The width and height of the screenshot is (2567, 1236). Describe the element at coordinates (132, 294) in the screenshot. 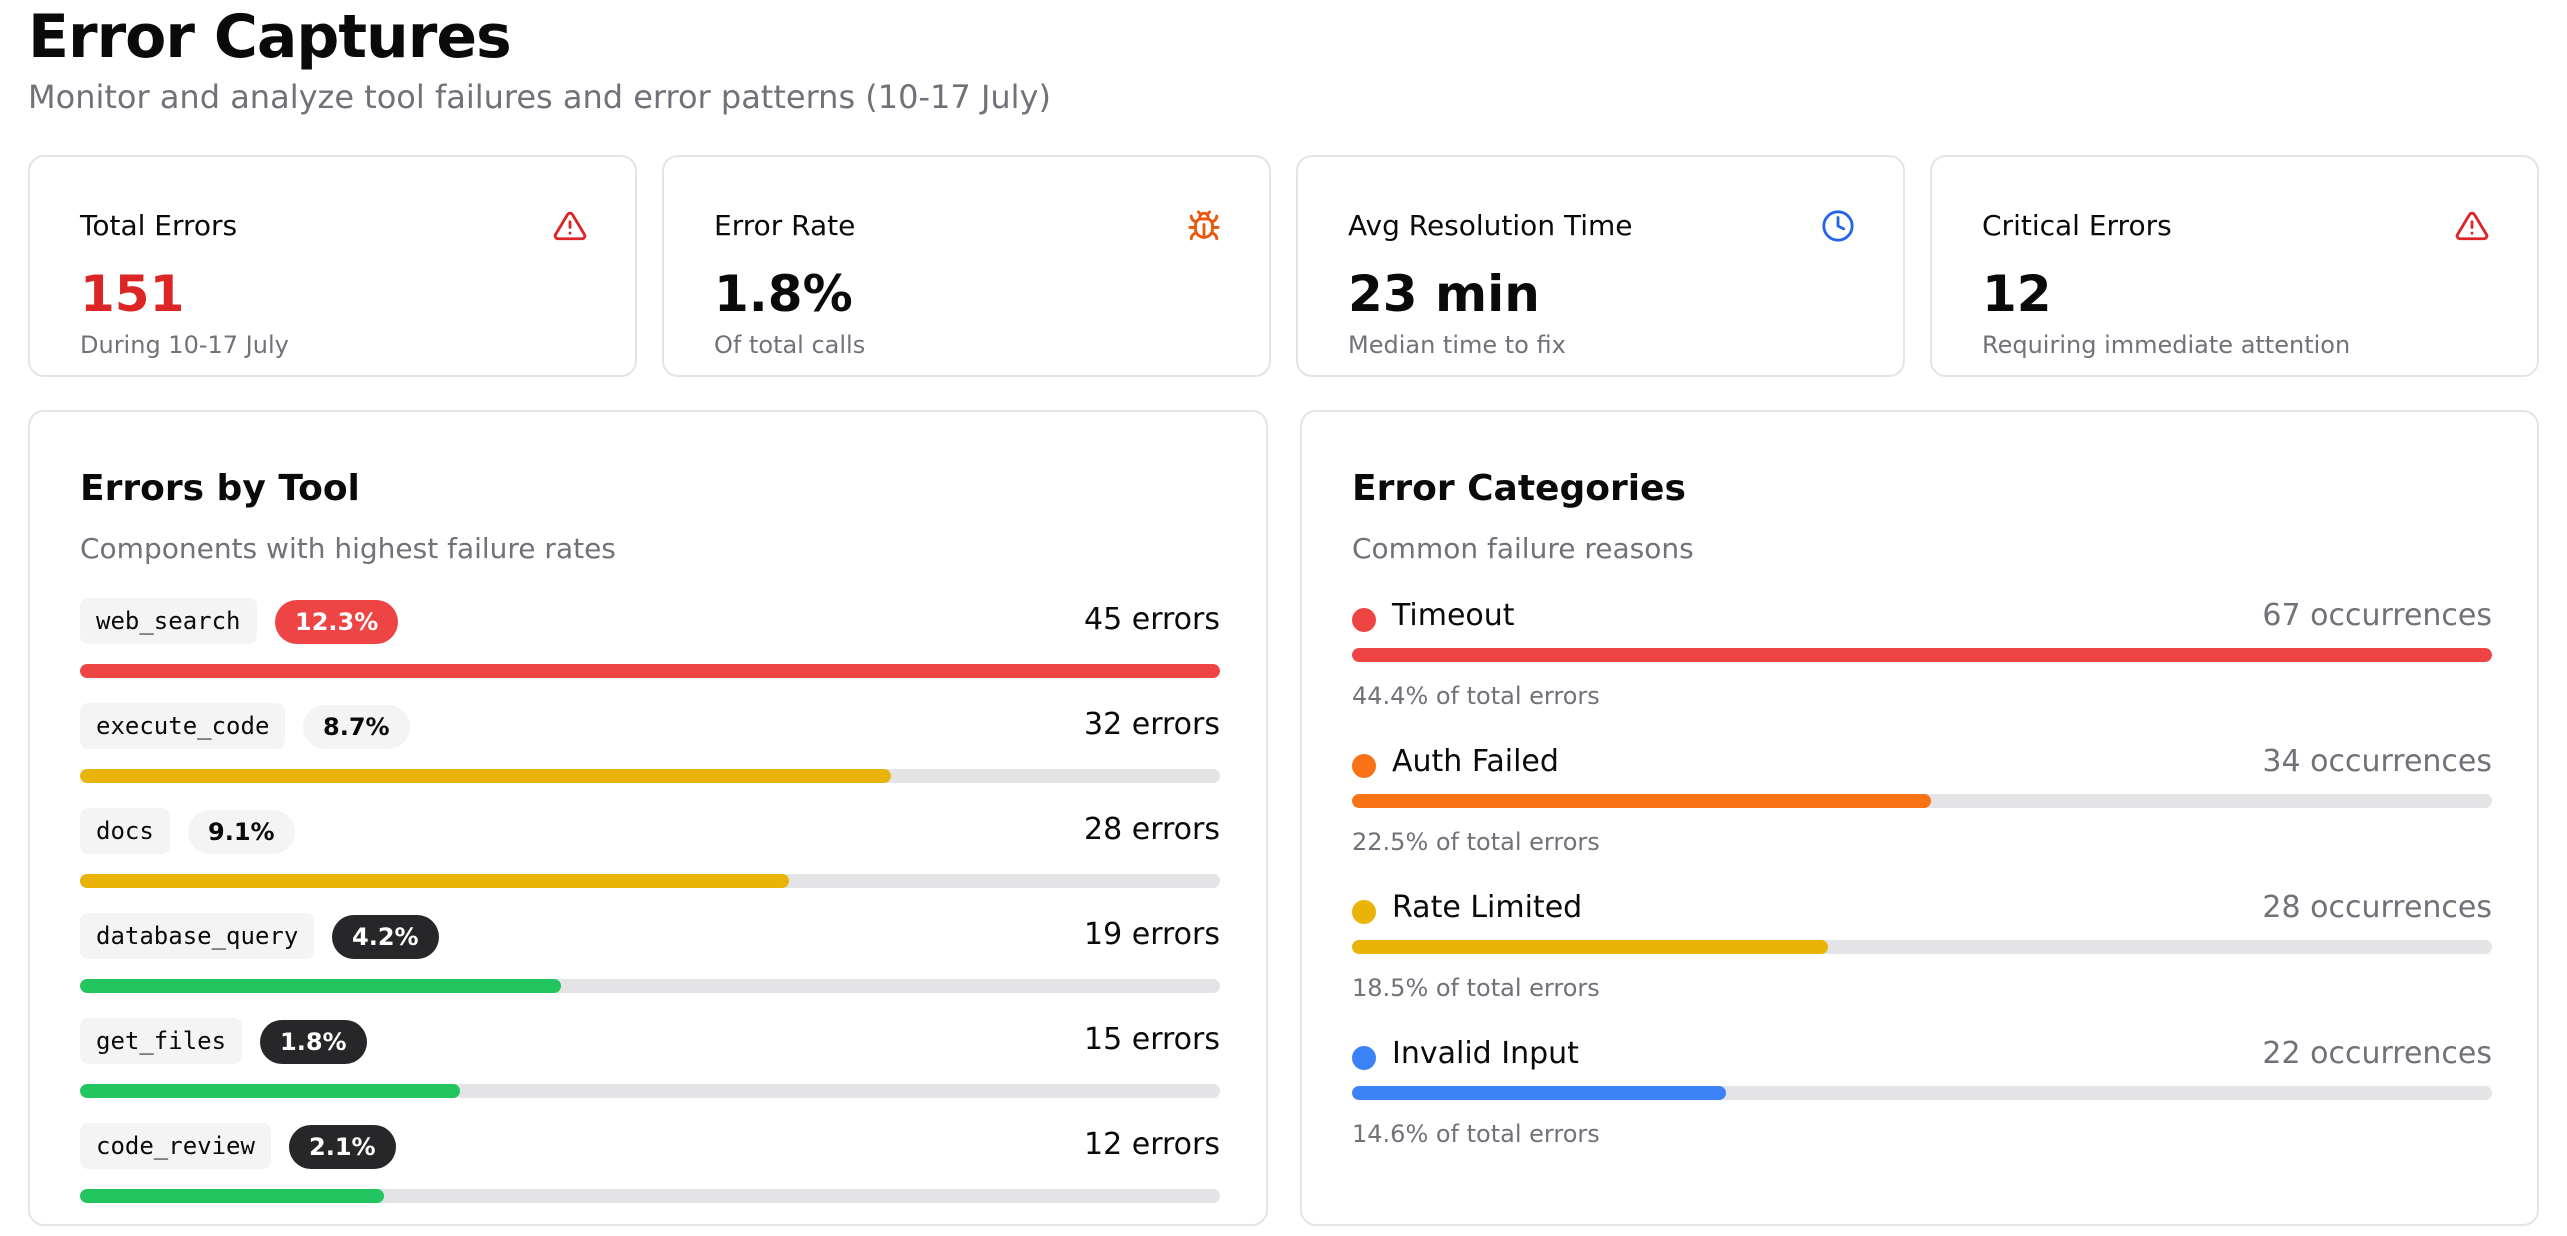

I see `stat-value: 151` at that location.